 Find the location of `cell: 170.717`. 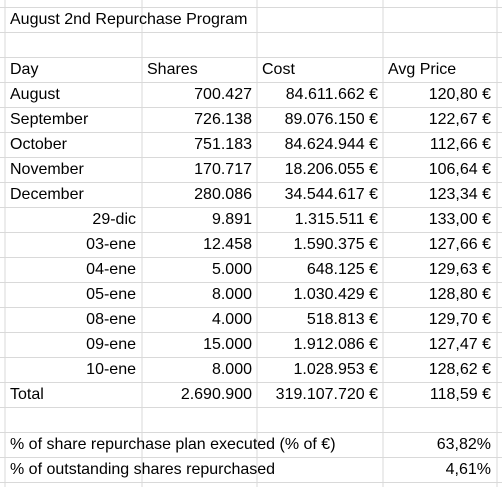

cell: 170.717 is located at coordinates (223, 169).